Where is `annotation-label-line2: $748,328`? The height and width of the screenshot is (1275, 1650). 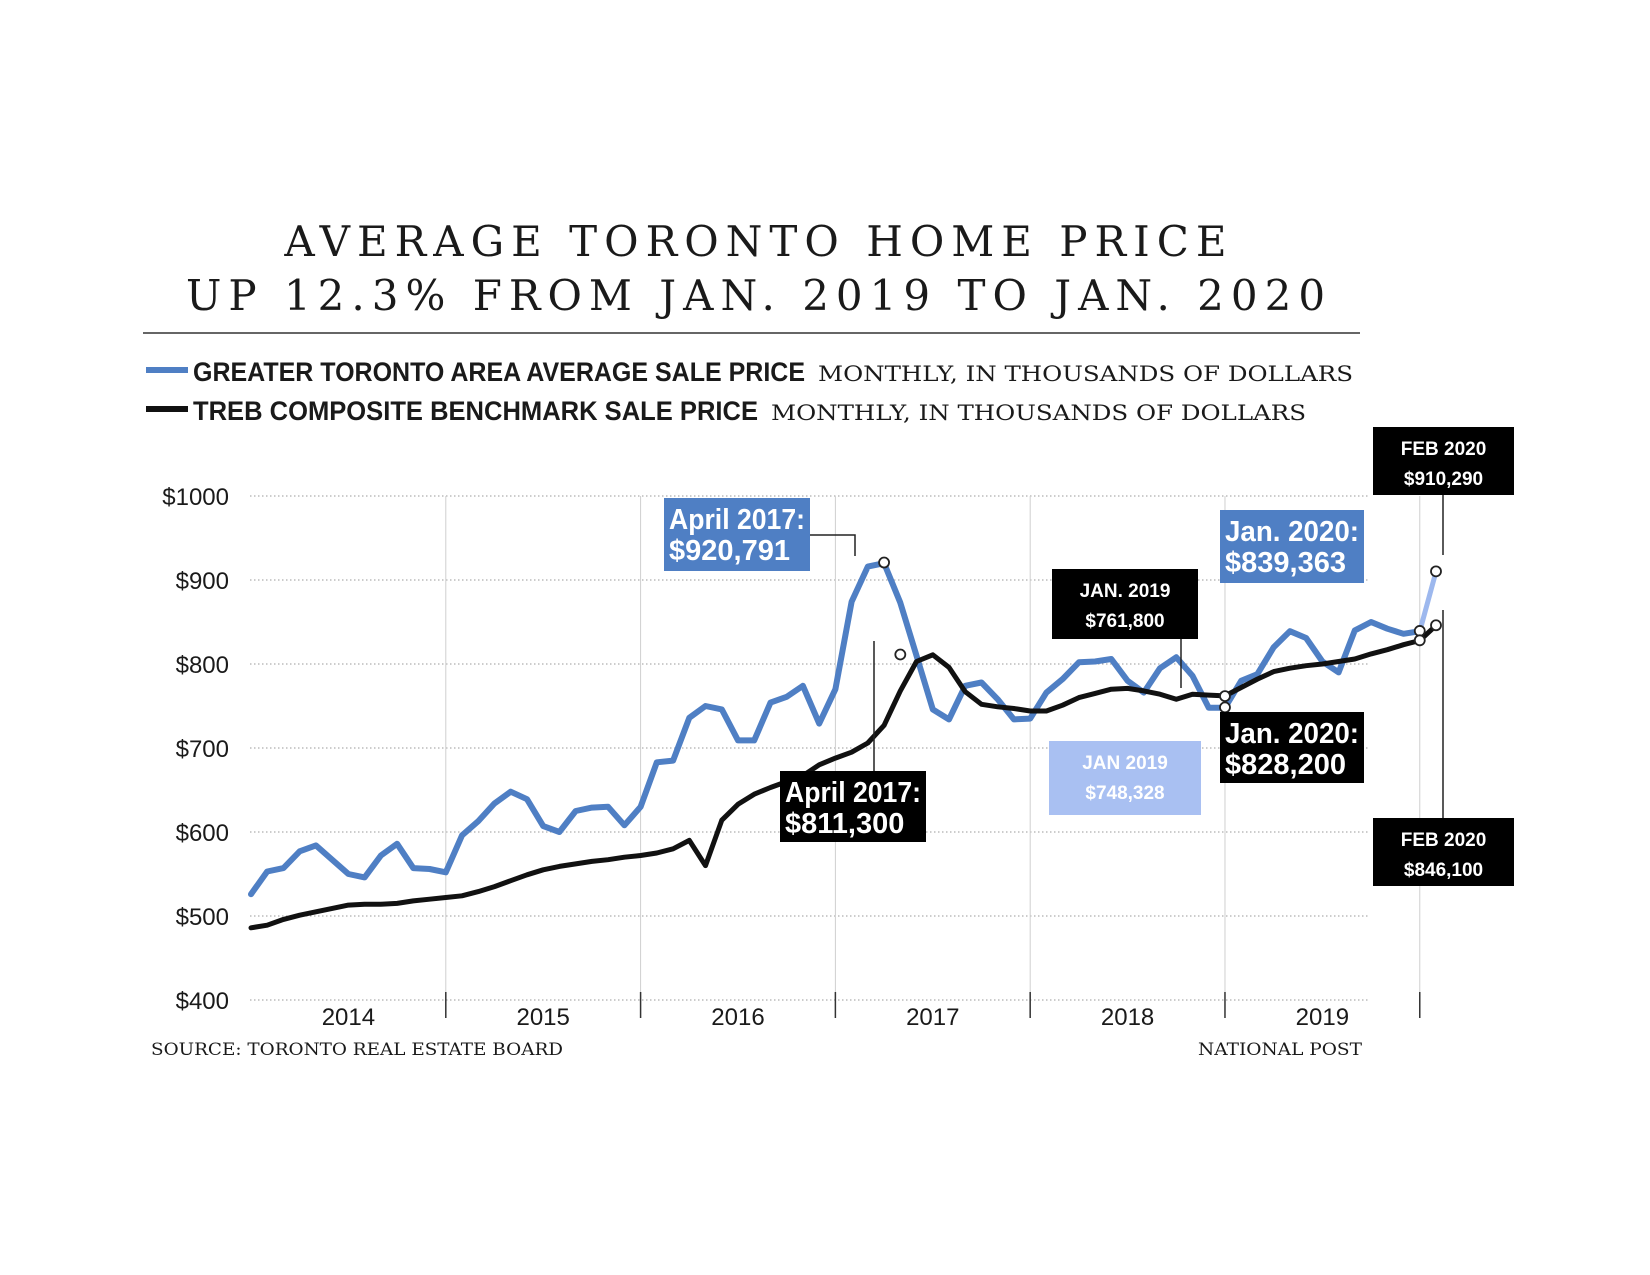
annotation-label-line2: $748,328 is located at coordinates (1124, 793).